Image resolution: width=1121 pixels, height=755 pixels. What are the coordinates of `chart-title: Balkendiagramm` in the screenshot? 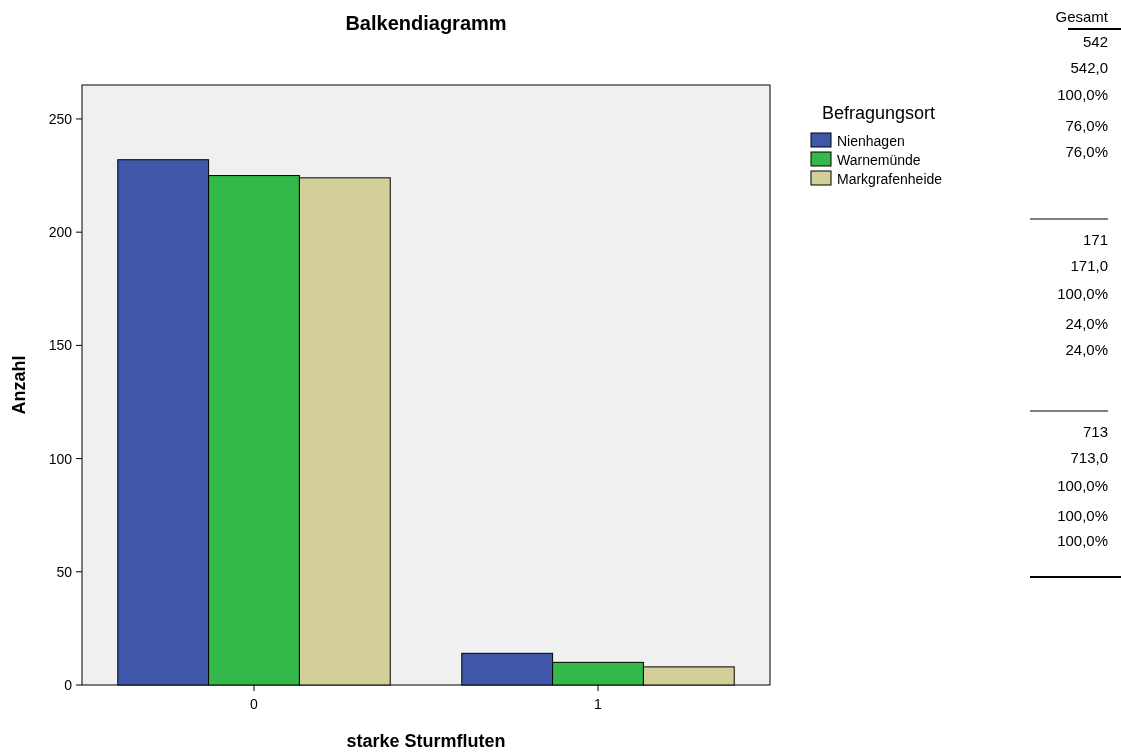 It's located at (426, 23).